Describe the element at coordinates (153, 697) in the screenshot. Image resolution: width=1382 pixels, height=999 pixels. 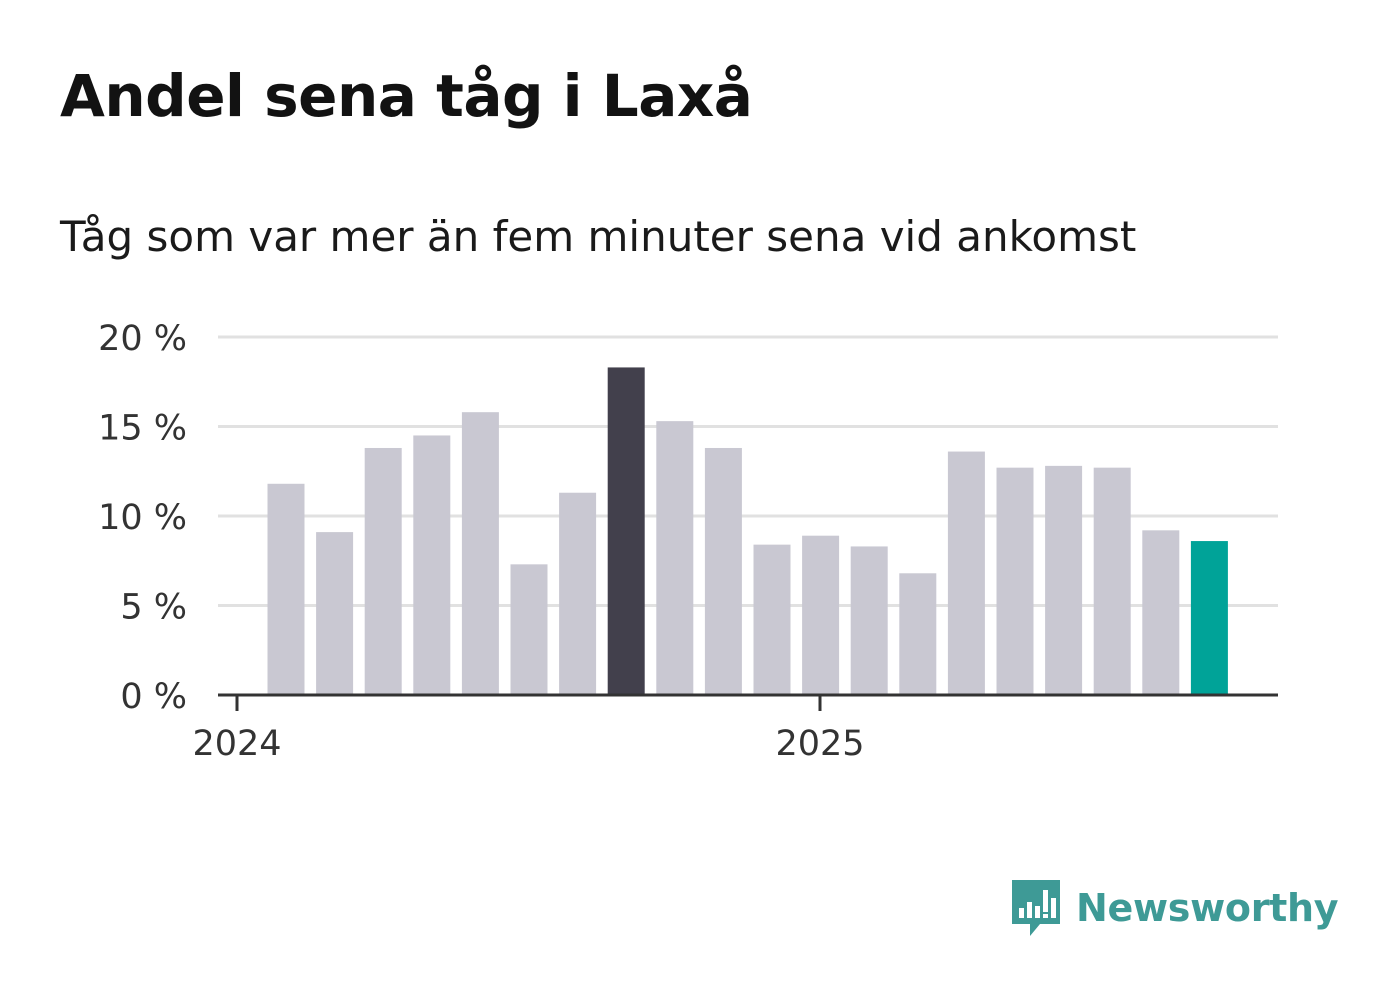
I see `y-tick-label: 0 %` at that location.